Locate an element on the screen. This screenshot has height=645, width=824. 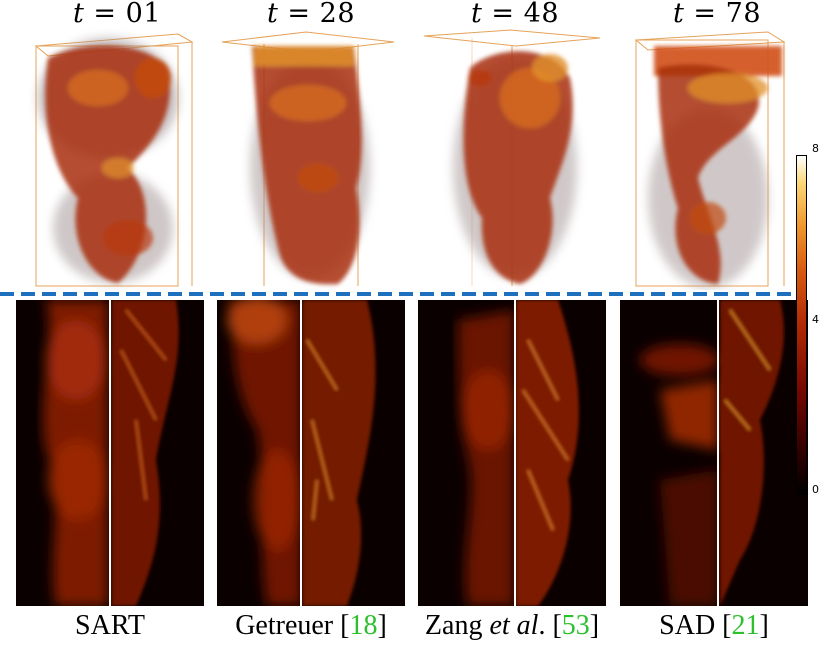
method-name: SAD is located at coordinates (691, 625).